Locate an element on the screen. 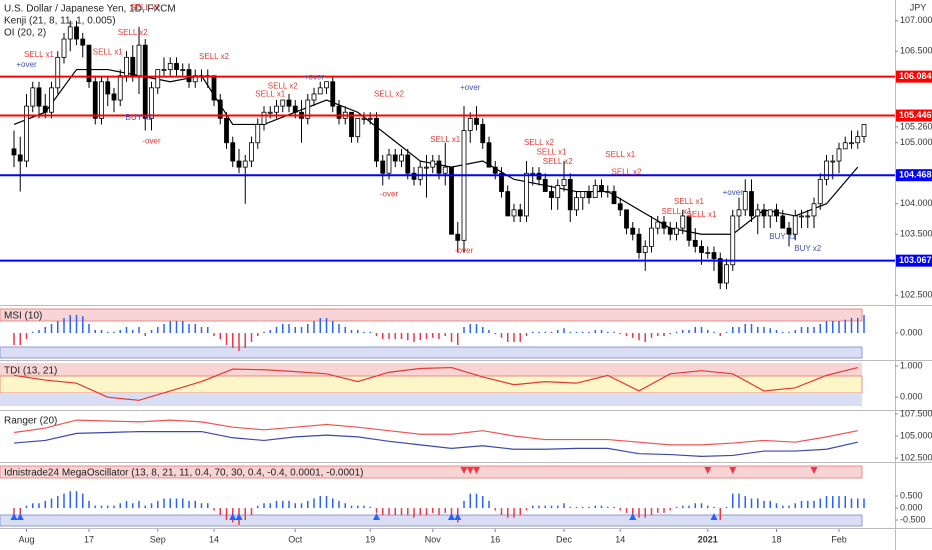 The image size is (932, 550). mega-lower-band is located at coordinates (431, 520).